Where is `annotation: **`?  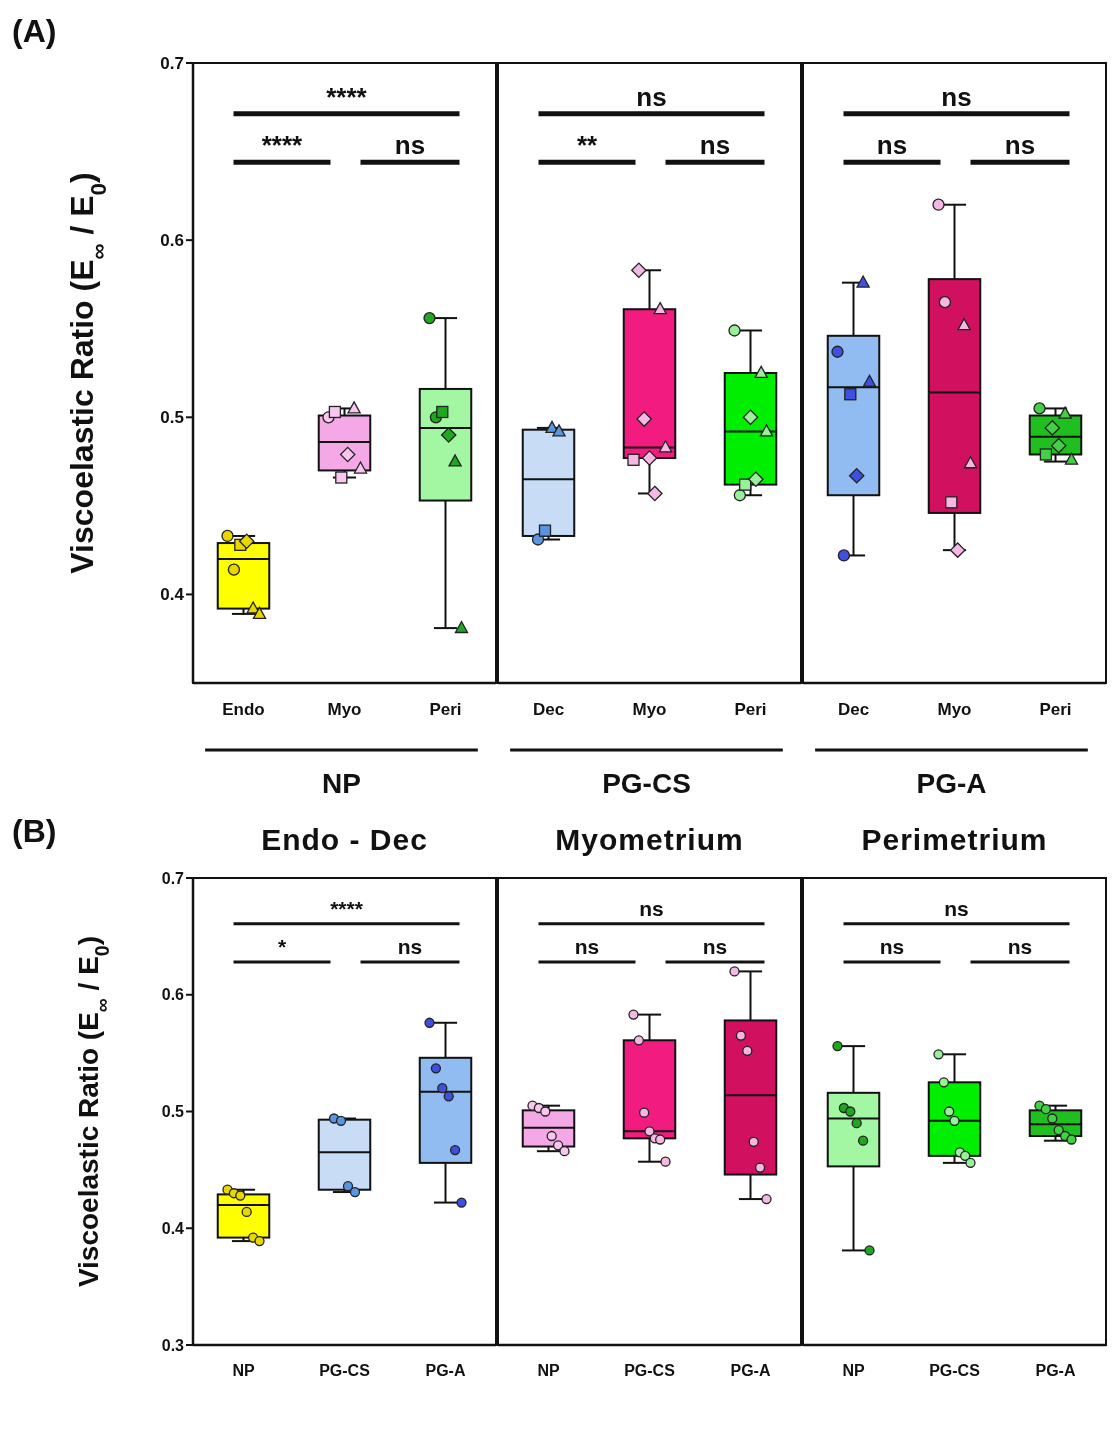 annotation: ** is located at coordinates (587, 145).